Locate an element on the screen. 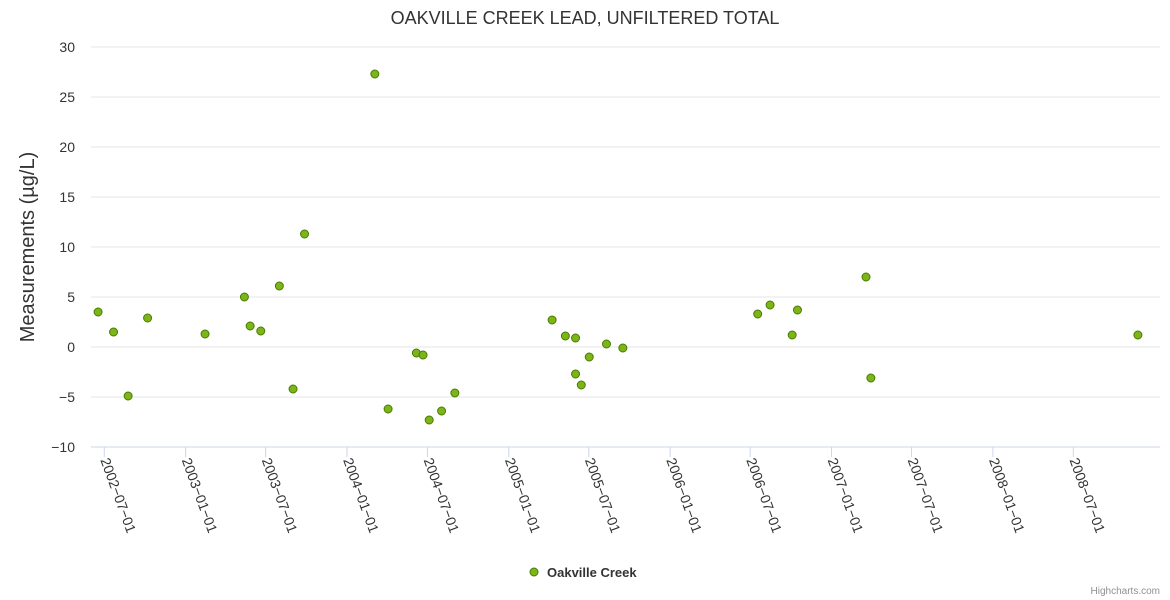 The height and width of the screenshot is (600, 1170). x-tick-label: 2007−07−01 is located at coordinates (926, 496).